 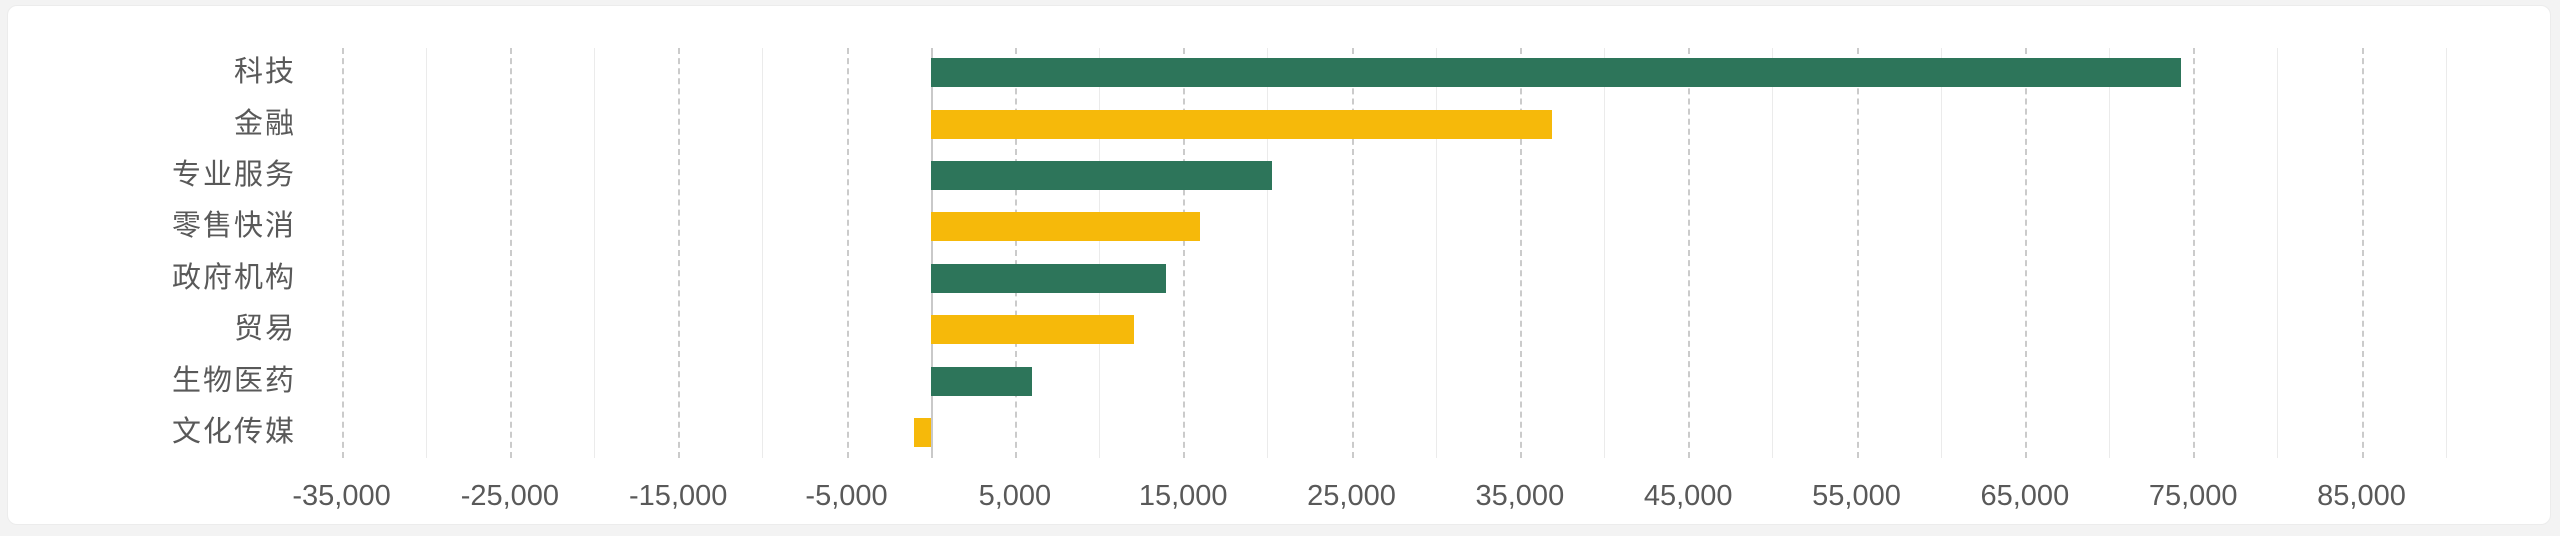 What do you see at coordinates (341, 496) in the screenshot?
I see `x-axis-tick-label: -35,000` at bounding box center [341, 496].